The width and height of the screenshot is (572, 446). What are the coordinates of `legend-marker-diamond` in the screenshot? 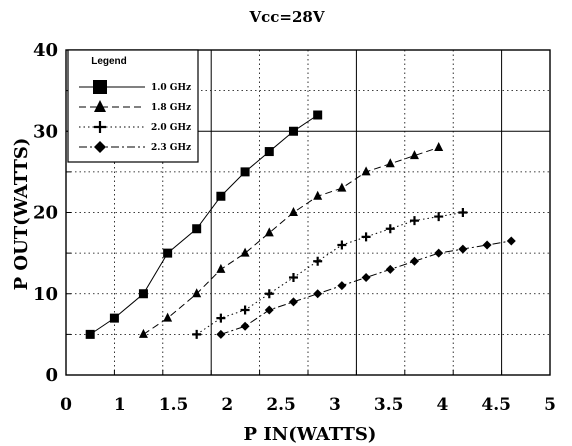 It's located at (100, 147).